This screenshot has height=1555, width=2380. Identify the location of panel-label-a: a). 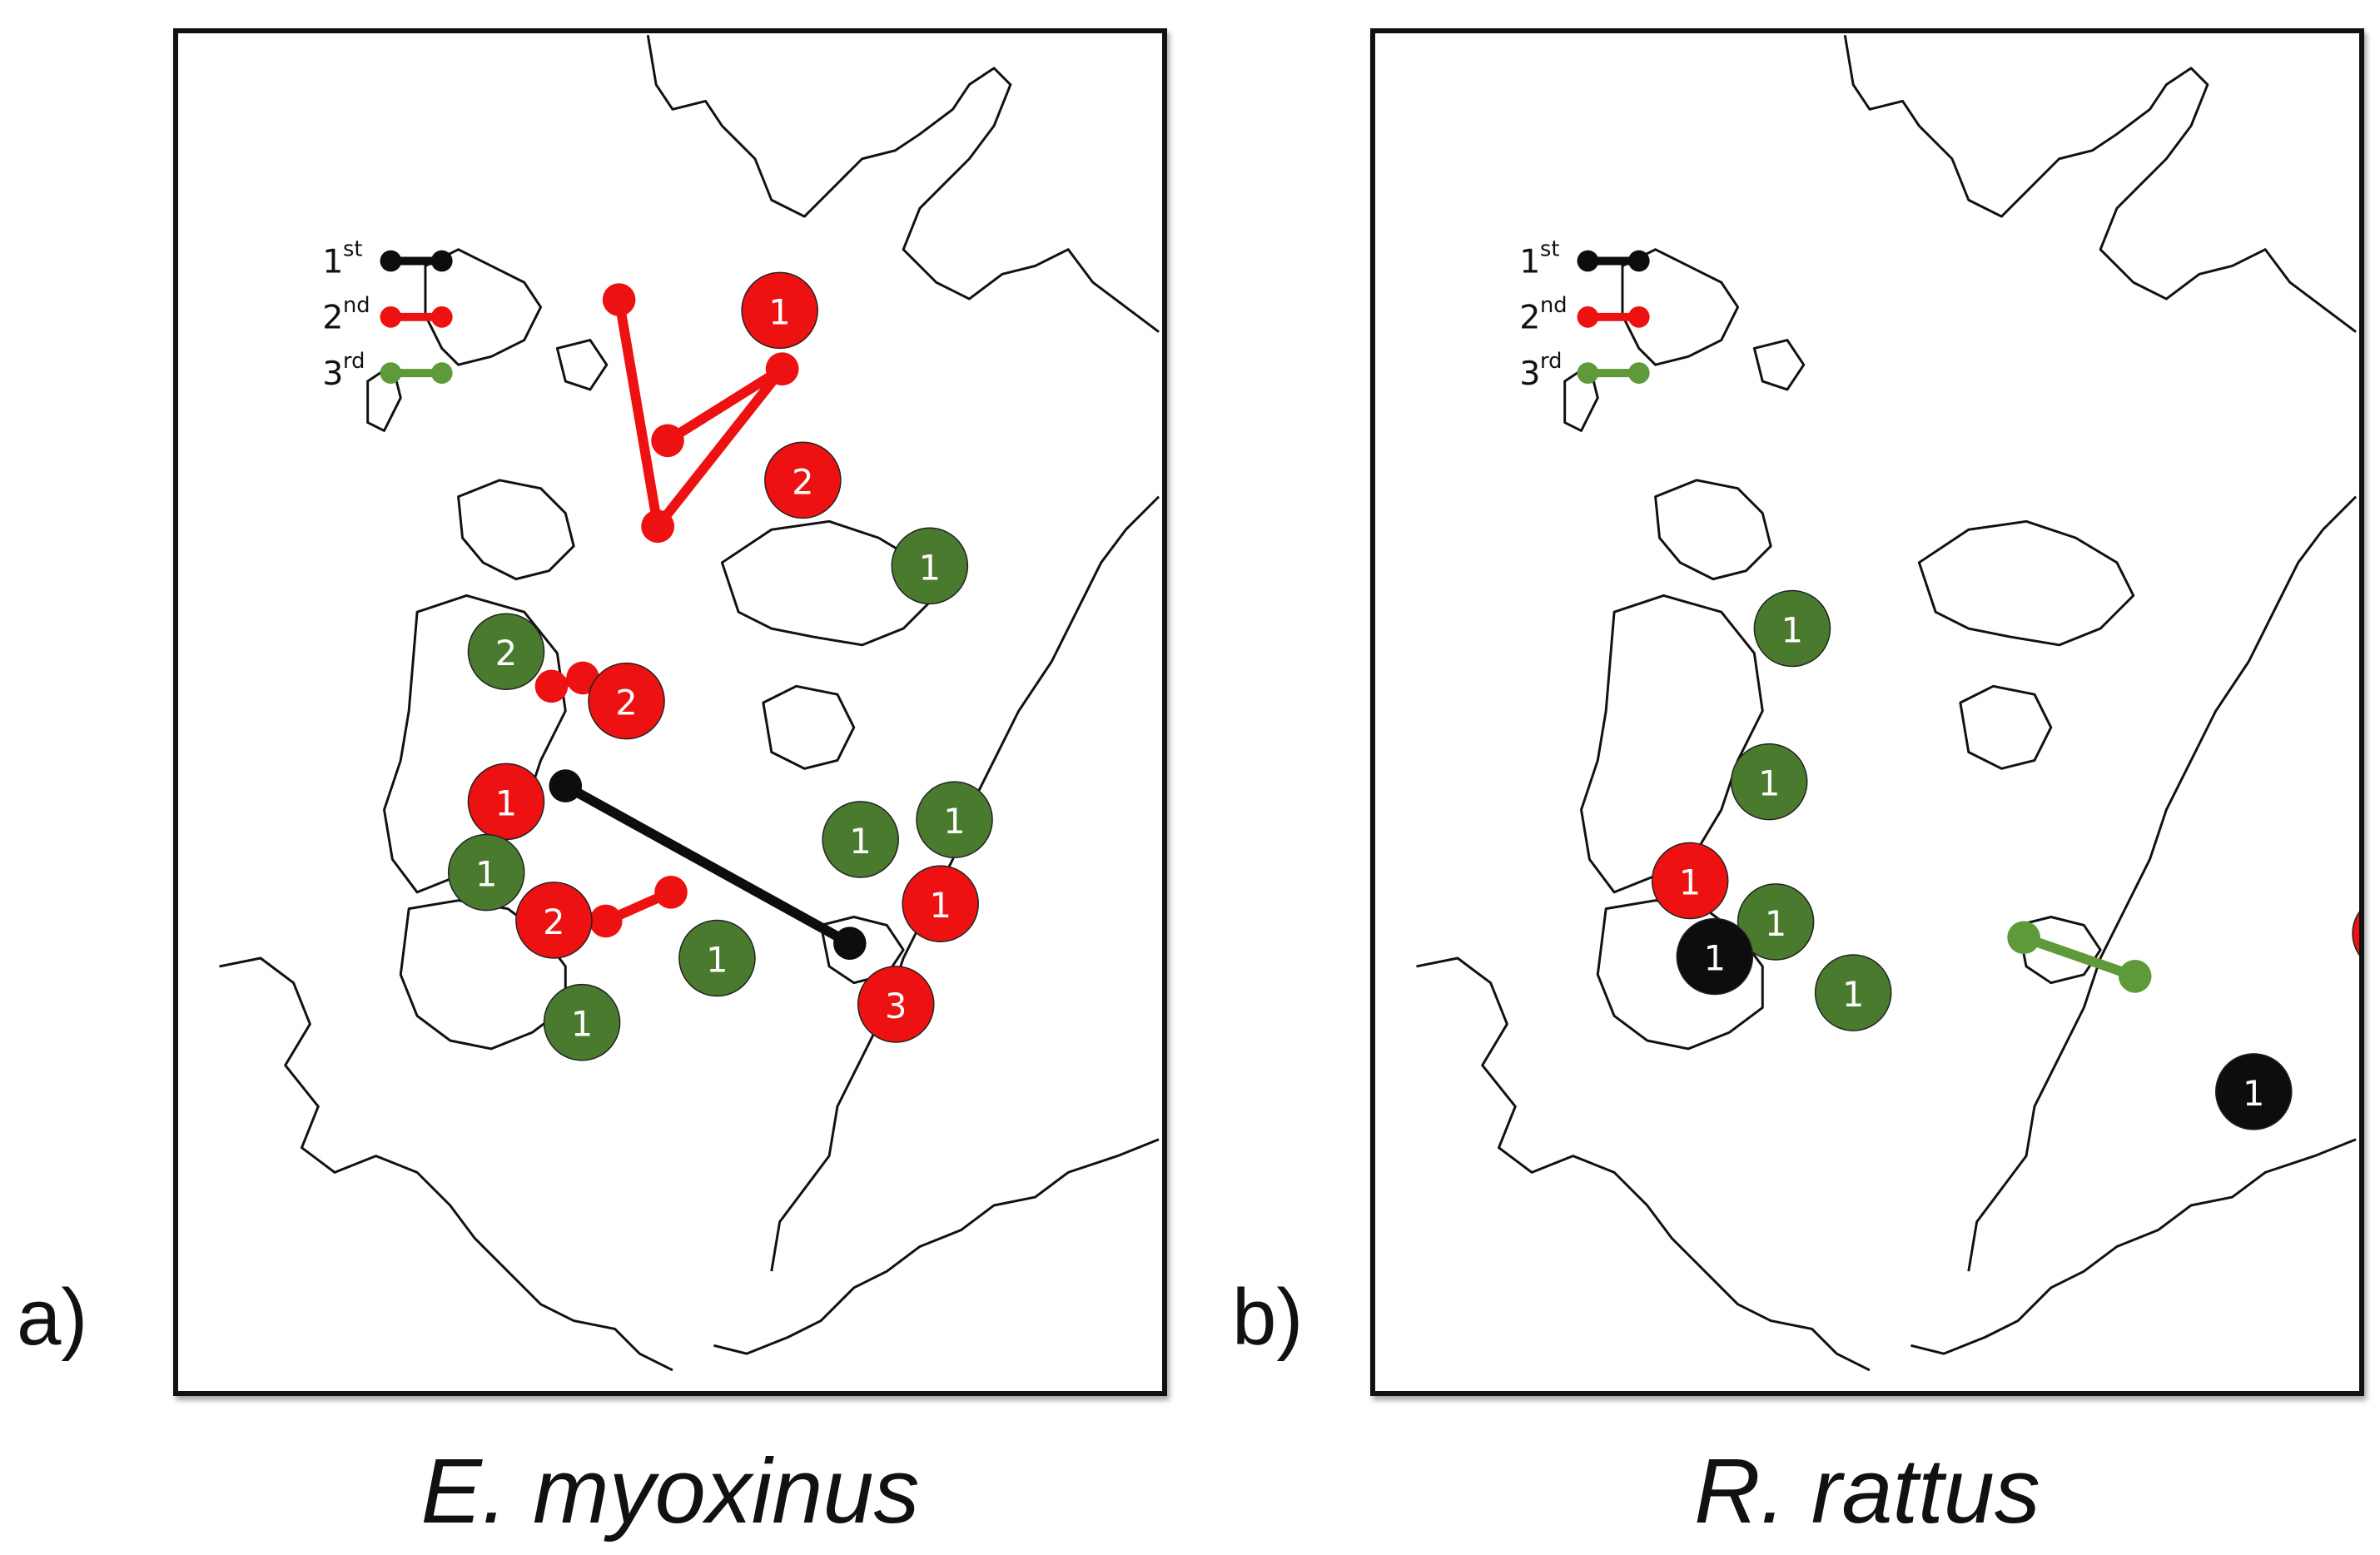
(52, 1317).